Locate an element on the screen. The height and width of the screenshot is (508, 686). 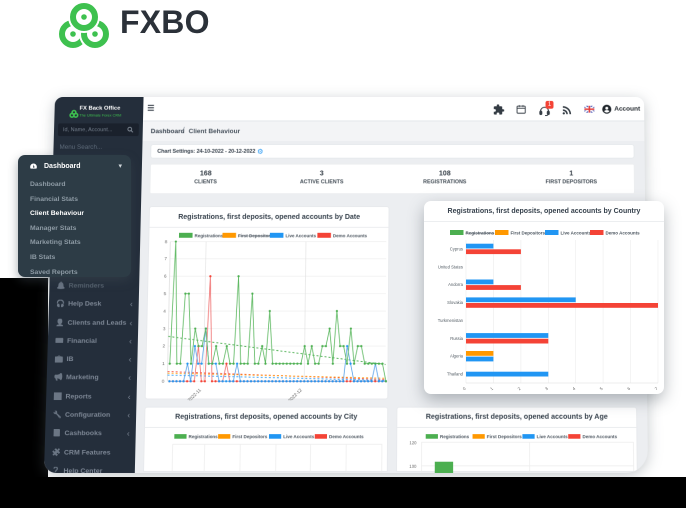
svg-text: 100 is located at coordinates (413, 466).